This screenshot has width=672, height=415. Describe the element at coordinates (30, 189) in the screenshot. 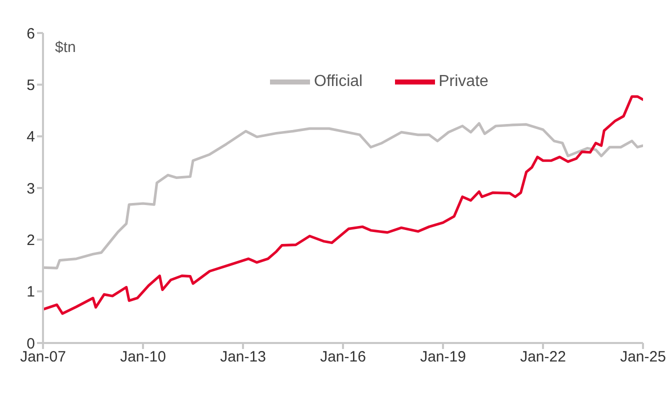

I see `y-tick-label: 3` at that location.